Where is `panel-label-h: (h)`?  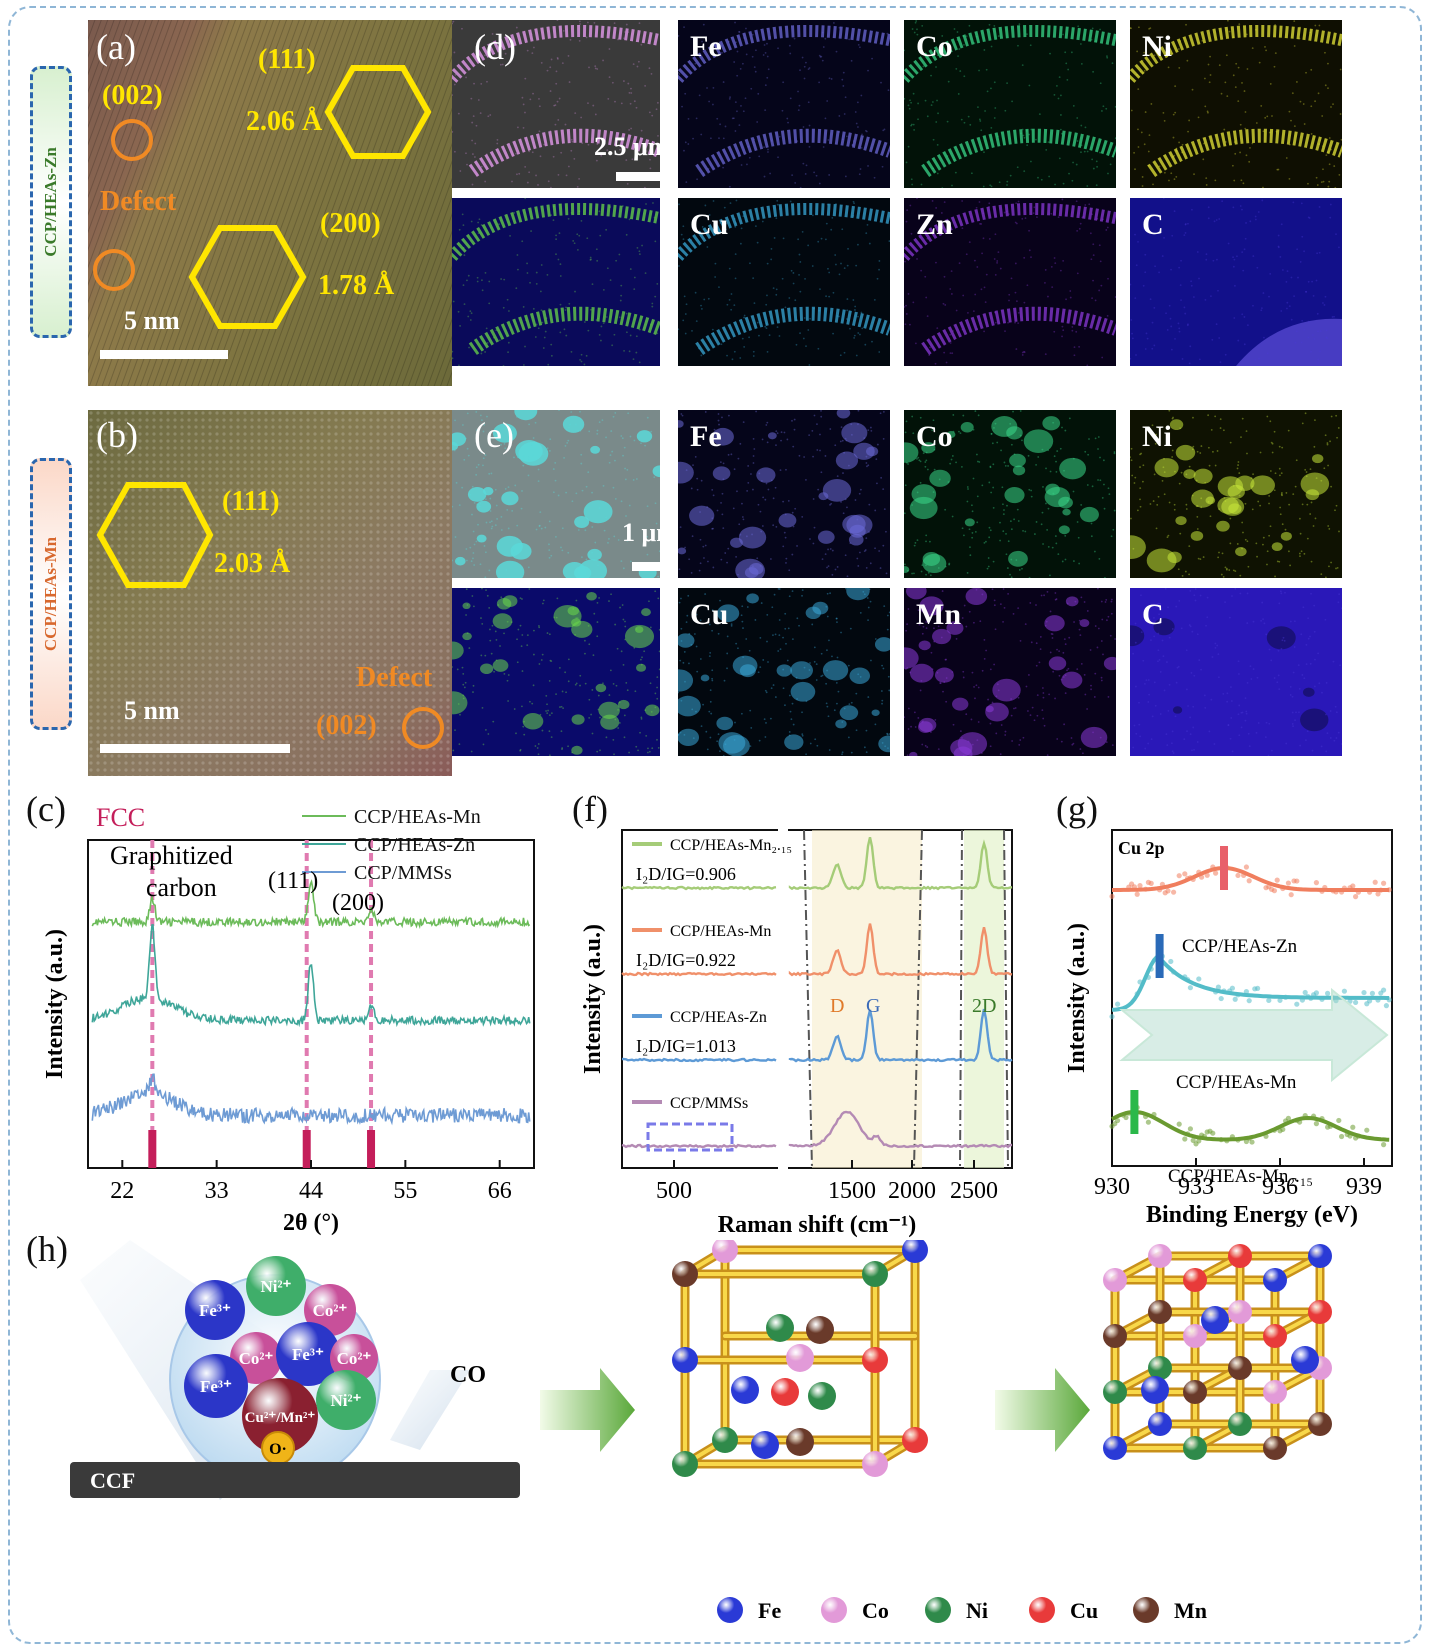
panel-label-h: (h) is located at coordinates (47, 1249).